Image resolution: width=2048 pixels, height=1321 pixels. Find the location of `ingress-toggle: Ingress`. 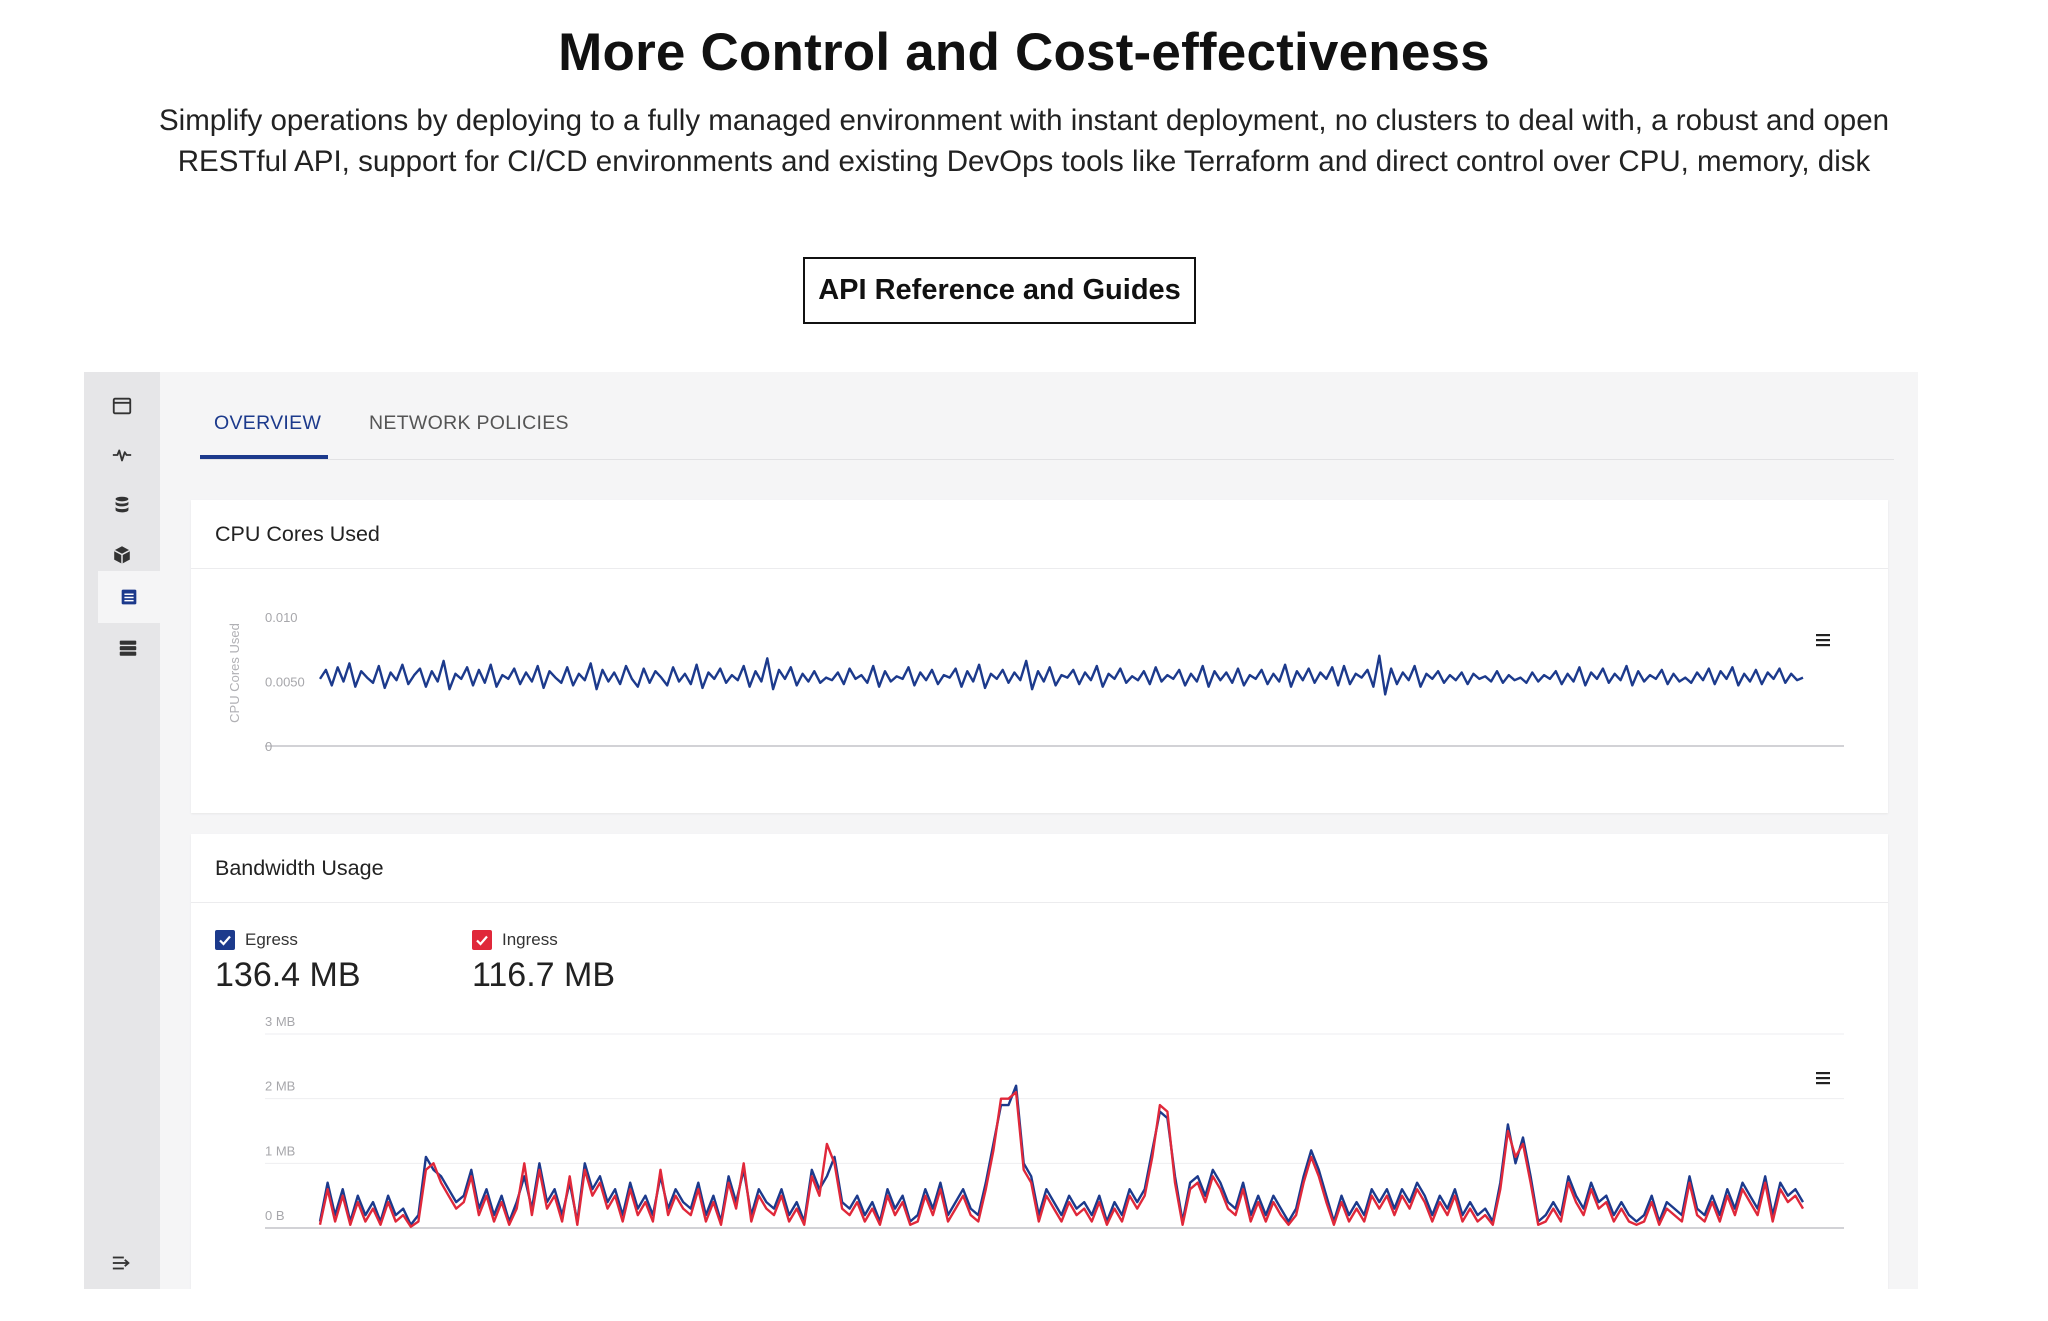

ingress-toggle: Ingress is located at coordinates (515, 940).